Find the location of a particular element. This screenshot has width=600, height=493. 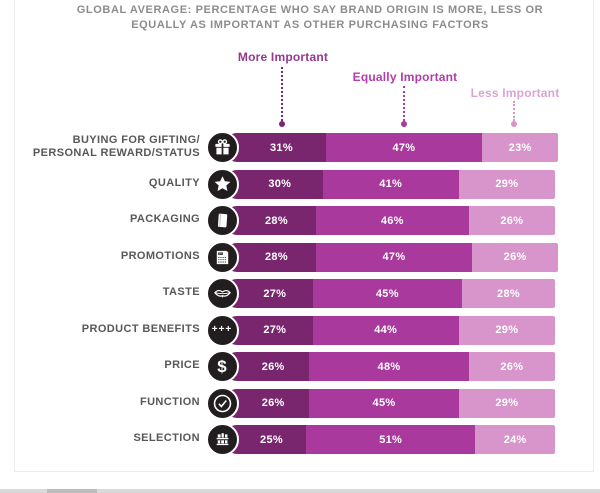

stacked-bar: 26% 45% 29% is located at coordinates (389, 403).